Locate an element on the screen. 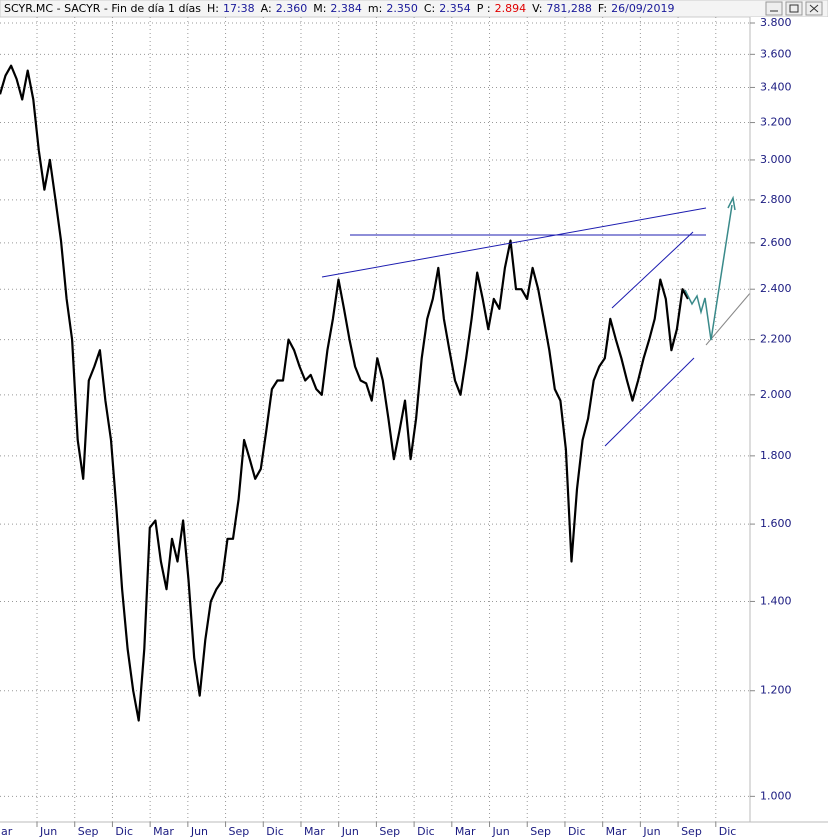 This screenshot has width=828, height=840. y-tick-label: 2.200 is located at coordinates (776, 339).